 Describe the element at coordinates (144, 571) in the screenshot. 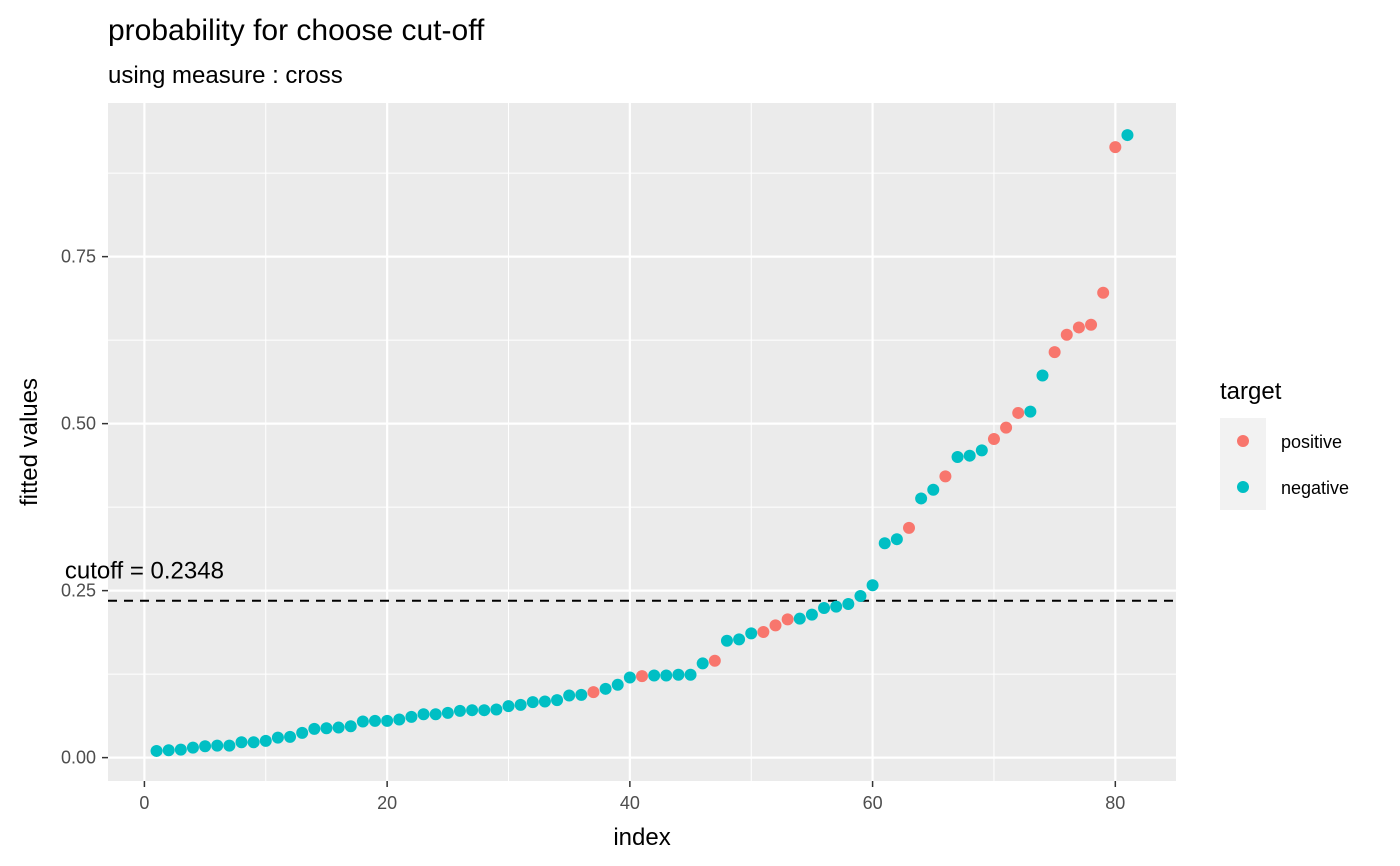

I see `cutoff-annotation: cutoff = 0.2348` at that location.